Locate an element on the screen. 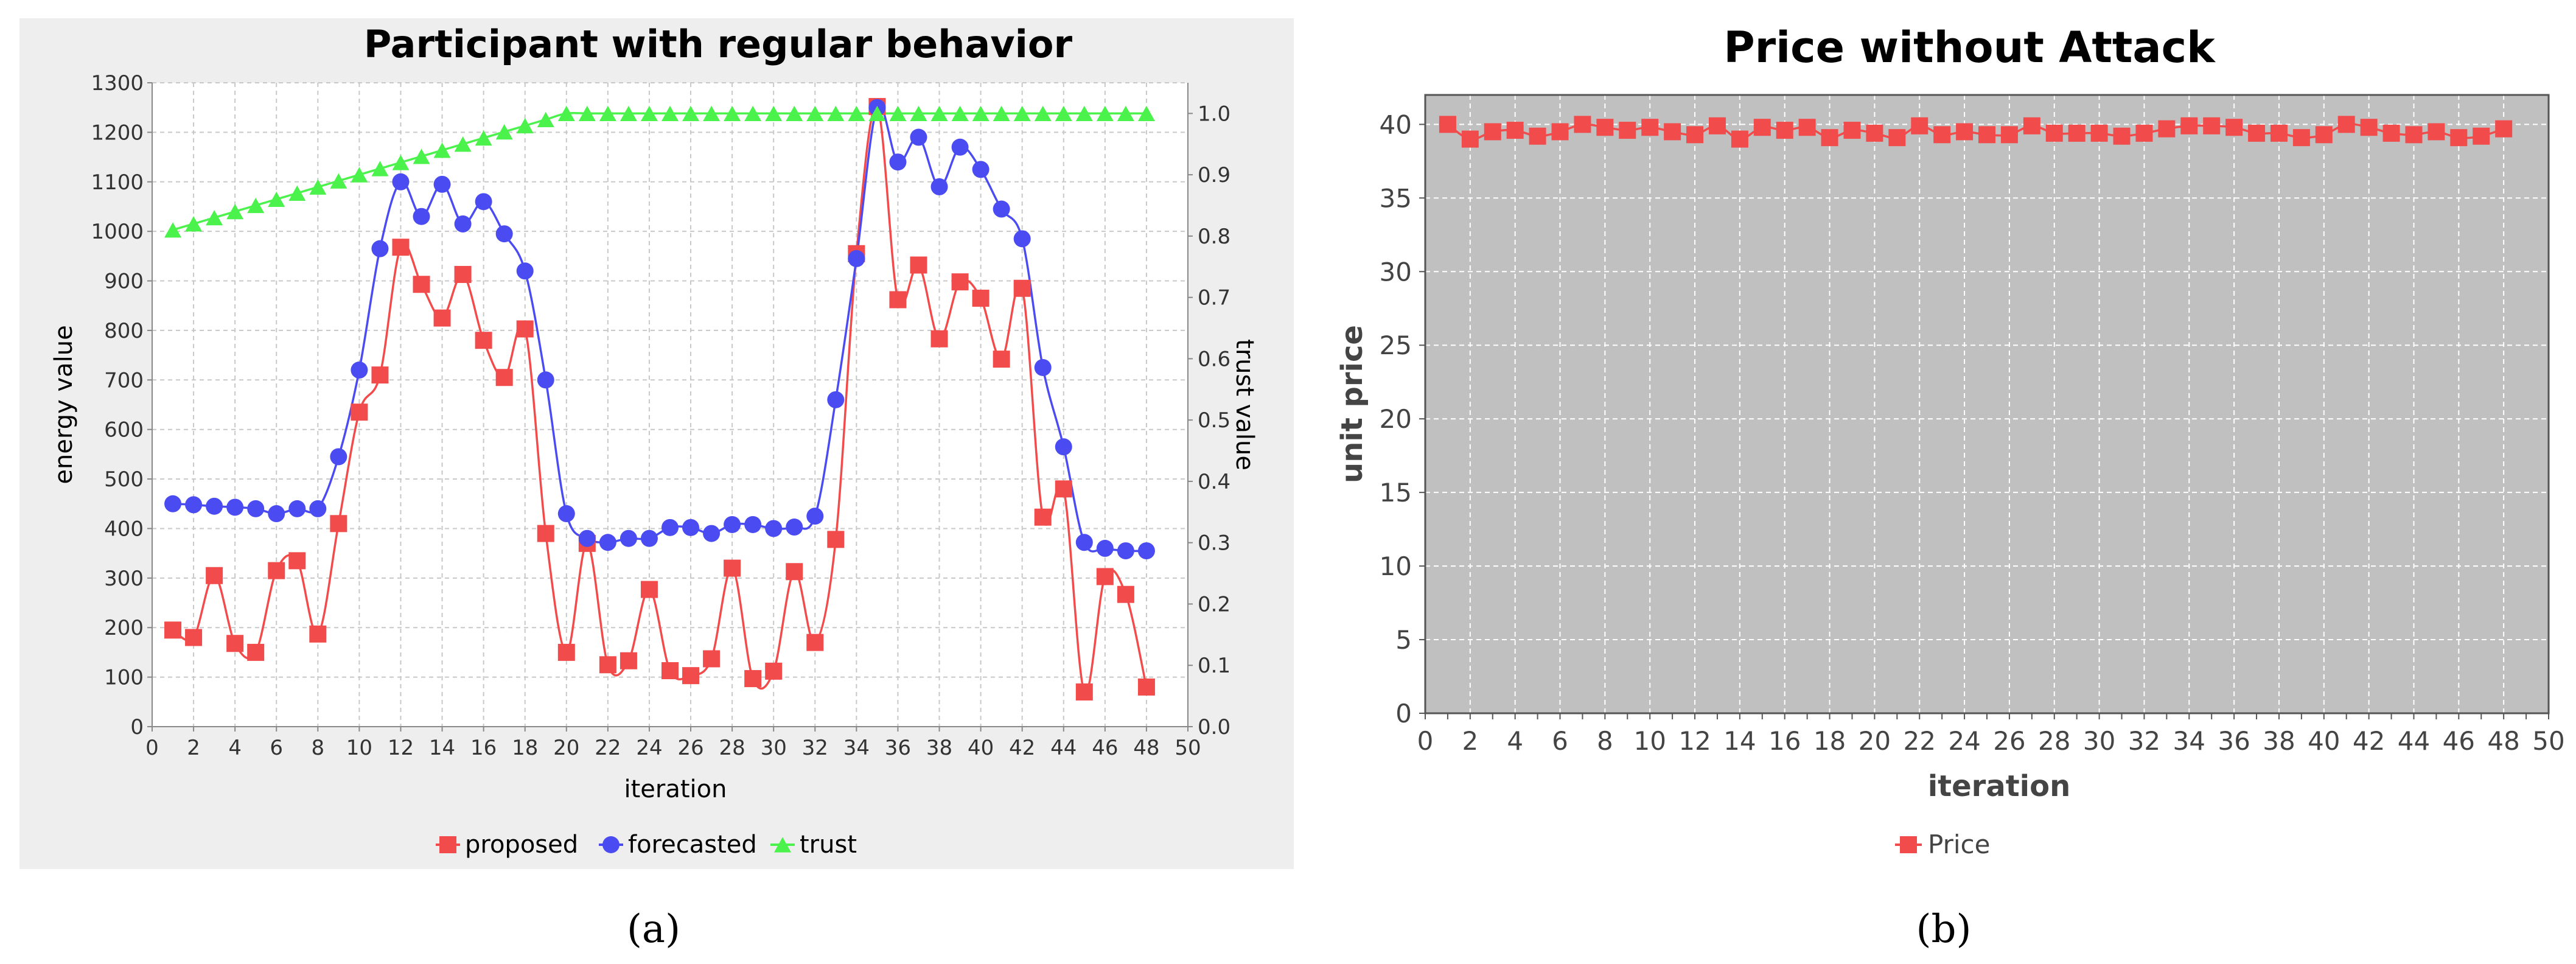 The image size is (2576, 964). panel-a-x-axis-label: iteration is located at coordinates (675, 789).